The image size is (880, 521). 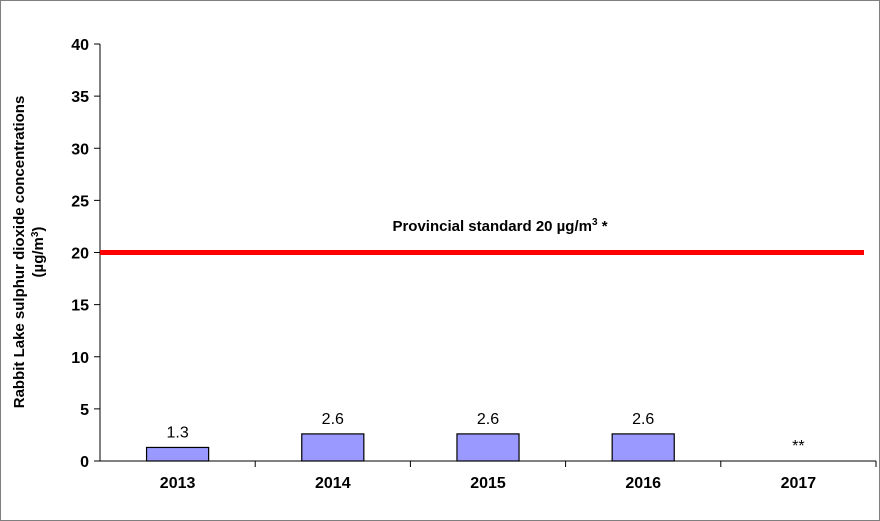 What do you see at coordinates (333, 483) in the screenshot?
I see `x-tick-label: 2014` at bounding box center [333, 483].